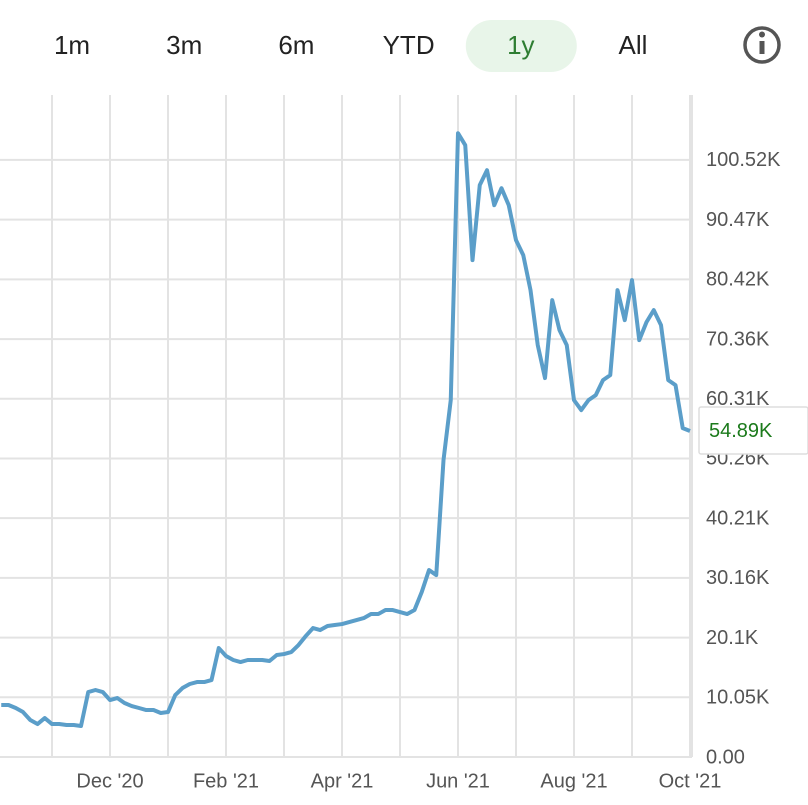  What do you see at coordinates (633, 45) in the screenshot?
I see `tab: All` at bounding box center [633, 45].